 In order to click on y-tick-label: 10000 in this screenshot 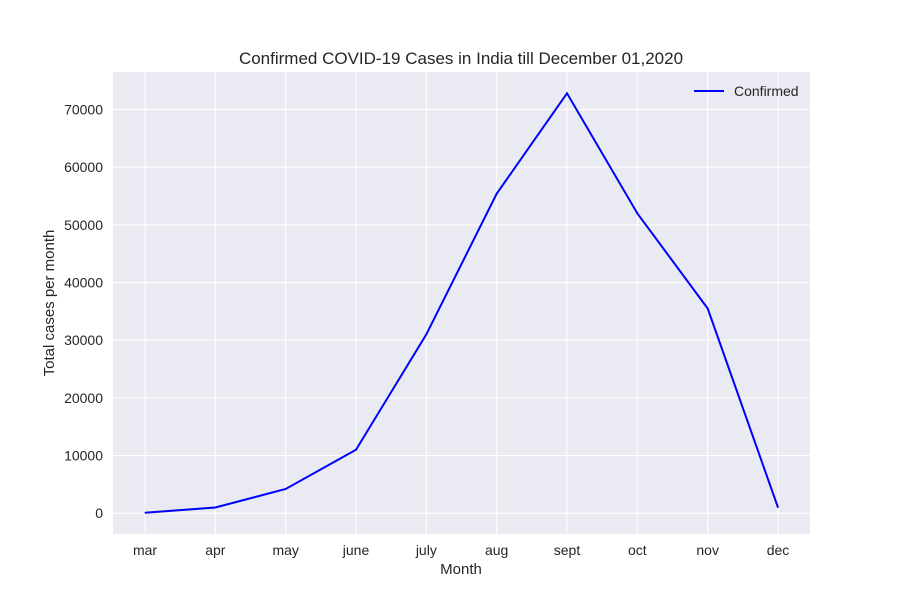, I will do `click(83, 456)`.